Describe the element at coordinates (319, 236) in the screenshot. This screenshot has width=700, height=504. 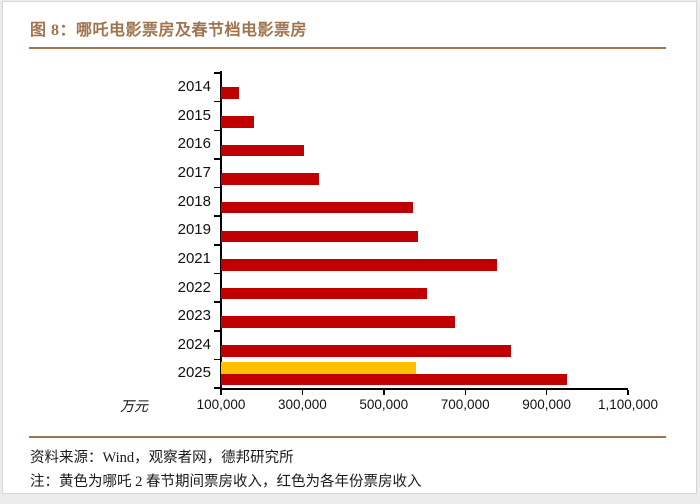
I see `bar-2019-annual` at that location.